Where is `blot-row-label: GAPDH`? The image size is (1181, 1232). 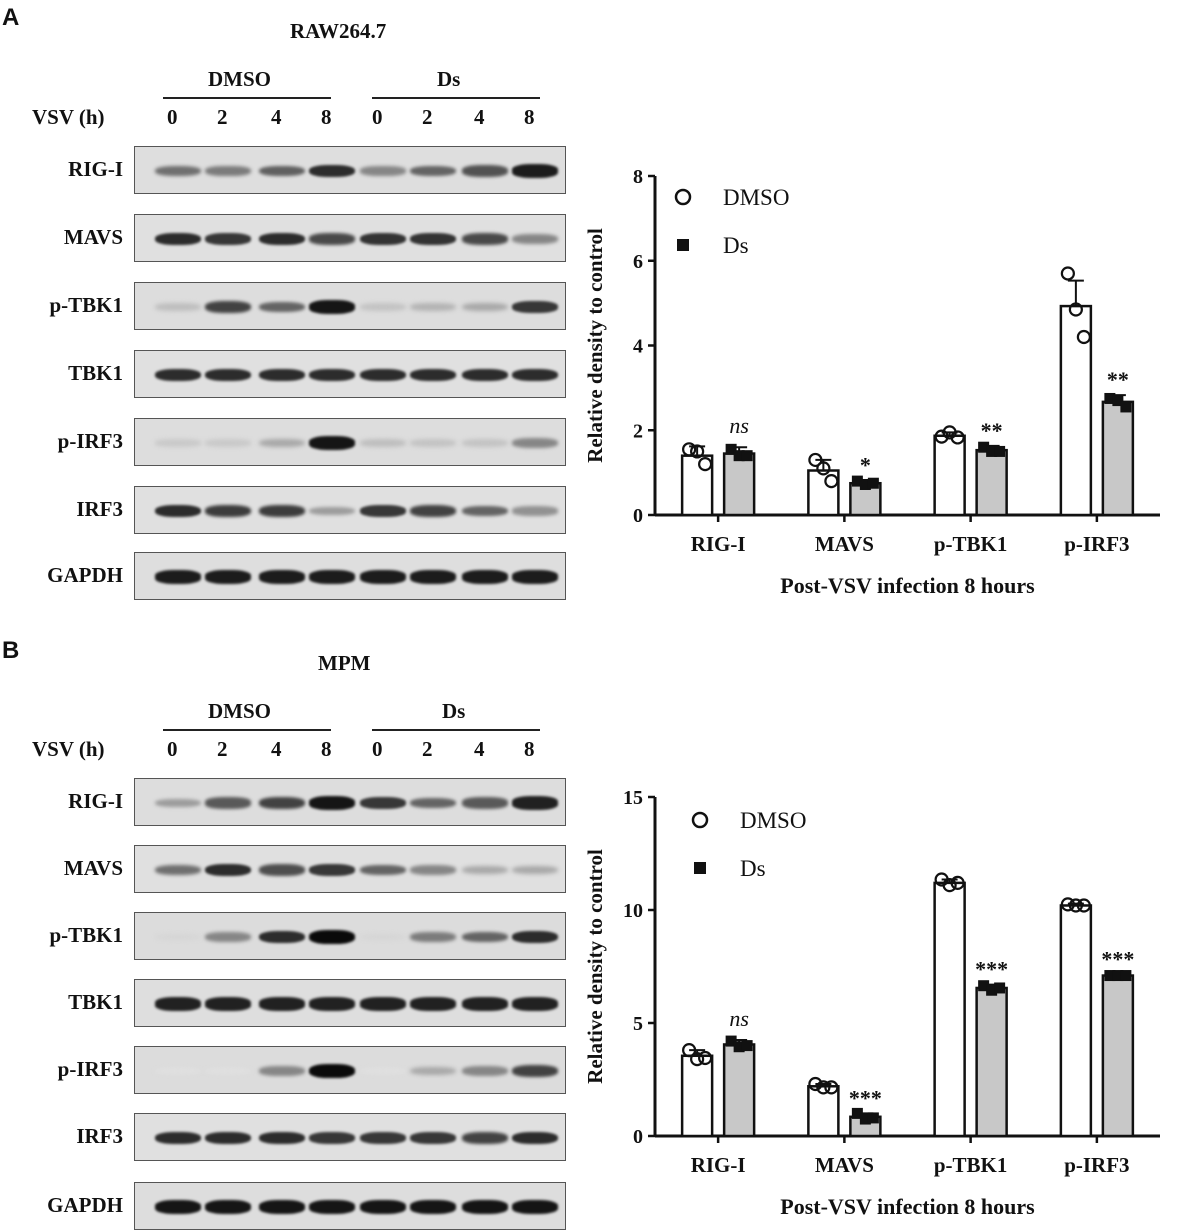 blot-row-label: GAPDH is located at coordinates (85, 1205).